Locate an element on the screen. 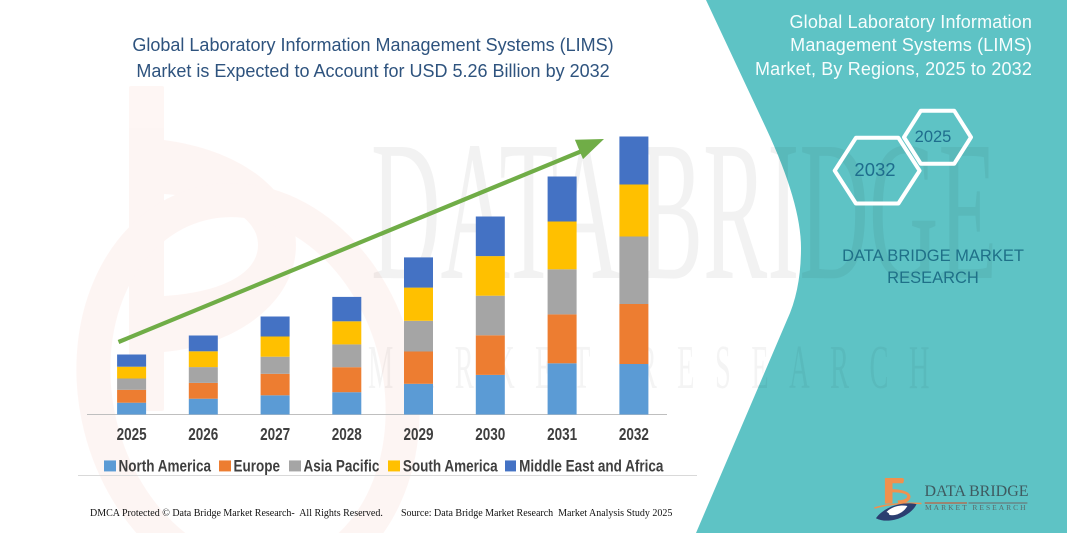  svg-text: MARKET RESEARCH is located at coordinates (659, 366).